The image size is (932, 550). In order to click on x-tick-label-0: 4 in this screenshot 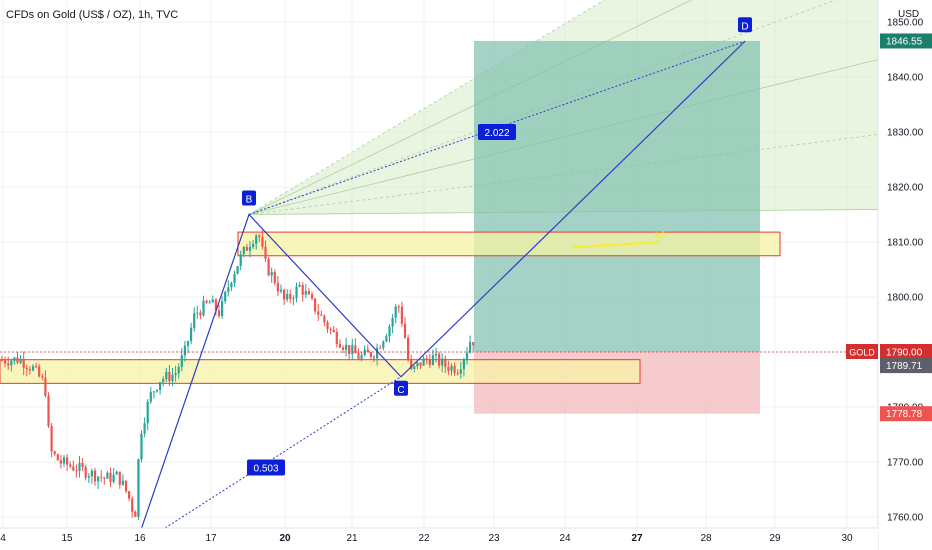, I will do `click(3, 538)`.